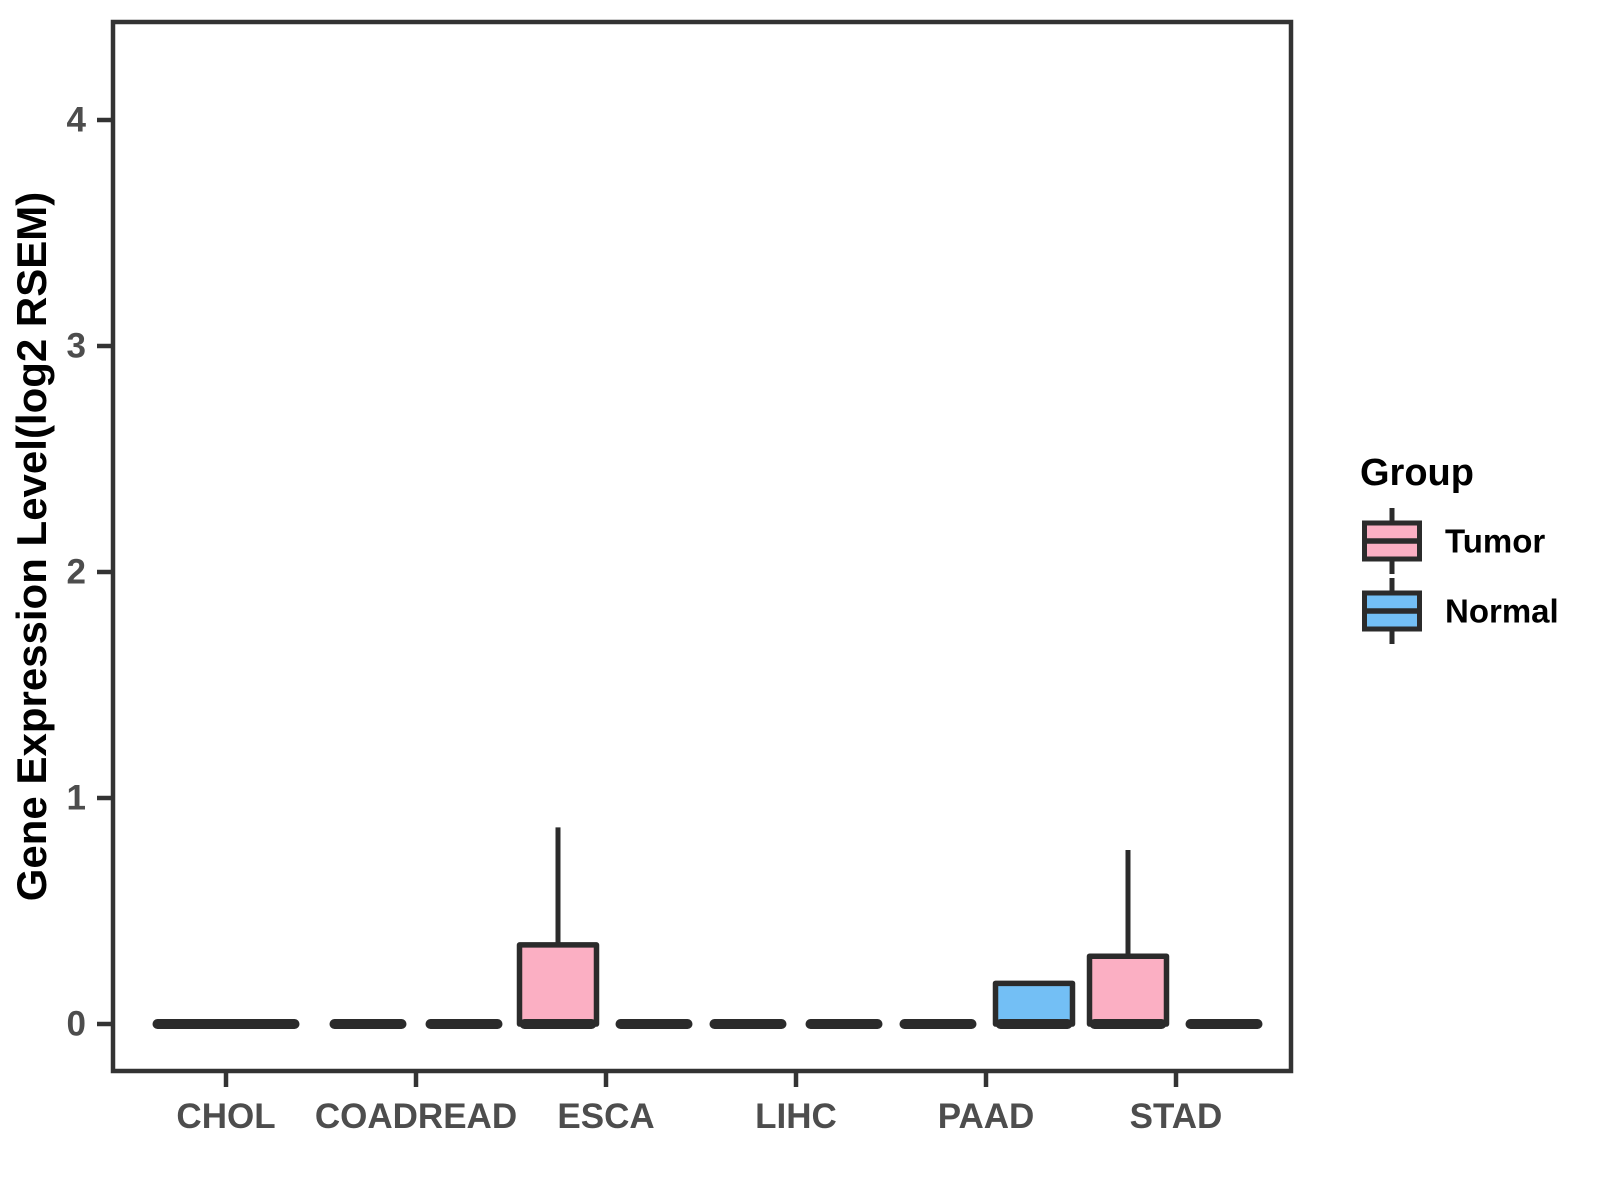  Describe the element at coordinates (986, 1116) in the screenshot. I see `x-axis-label: PAAD` at that location.